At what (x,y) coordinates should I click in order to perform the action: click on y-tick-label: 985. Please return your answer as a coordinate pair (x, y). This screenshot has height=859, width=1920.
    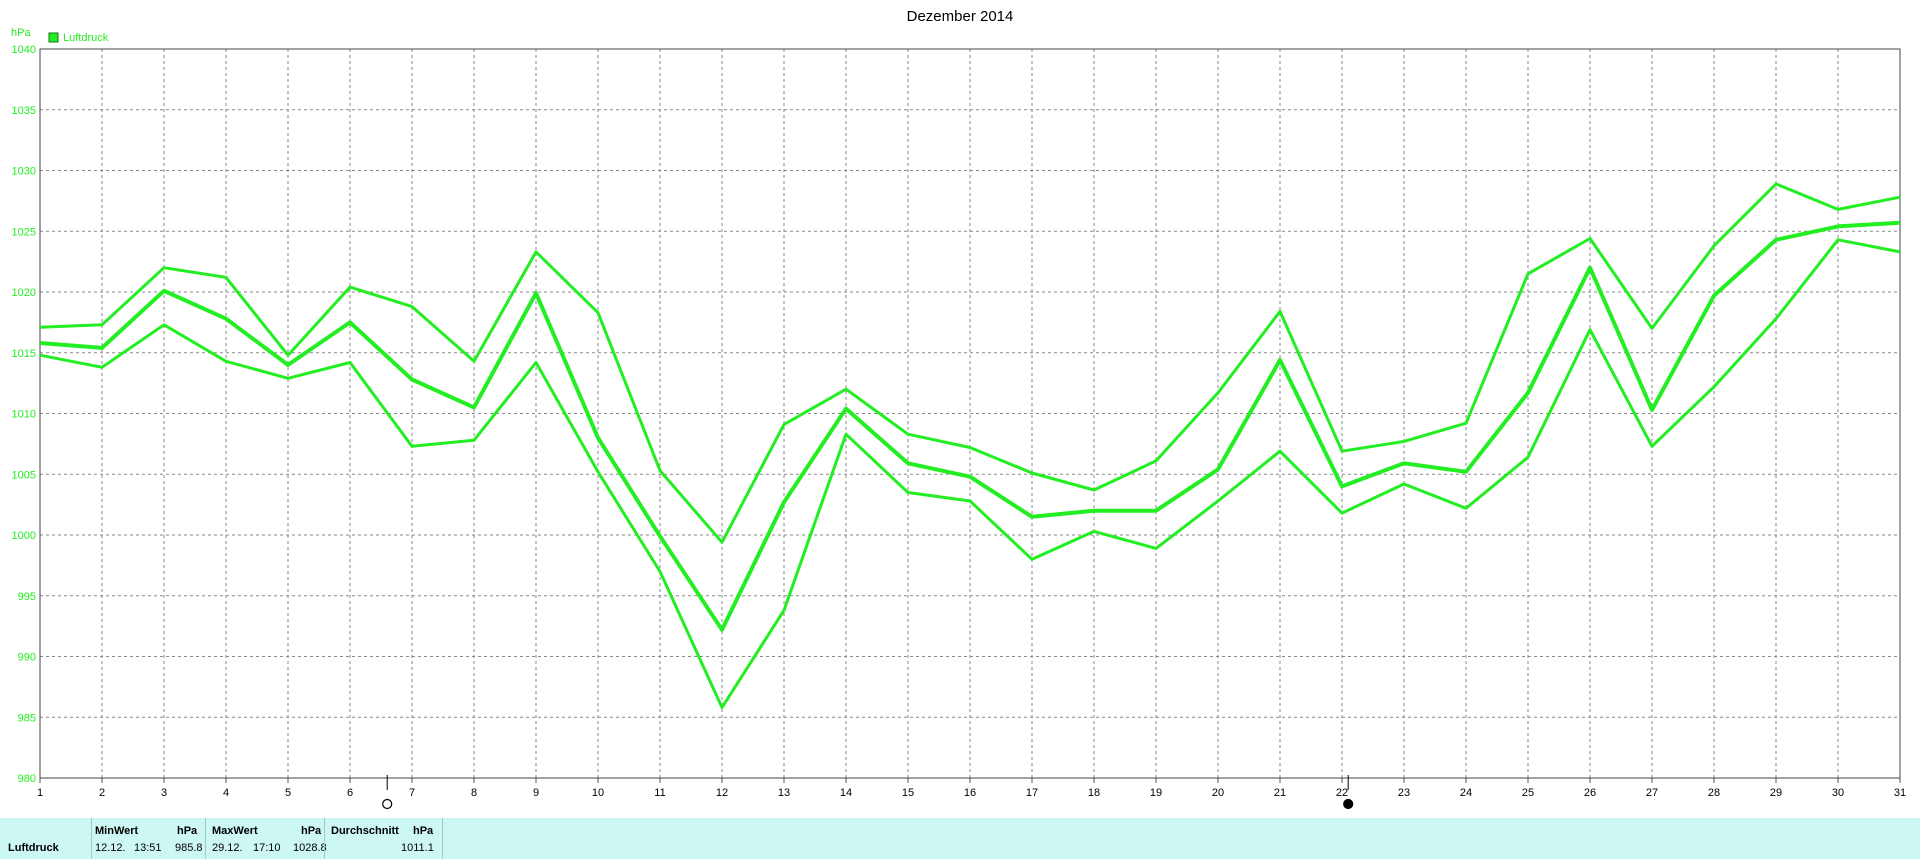
    Looking at the image, I should click on (27, 718).